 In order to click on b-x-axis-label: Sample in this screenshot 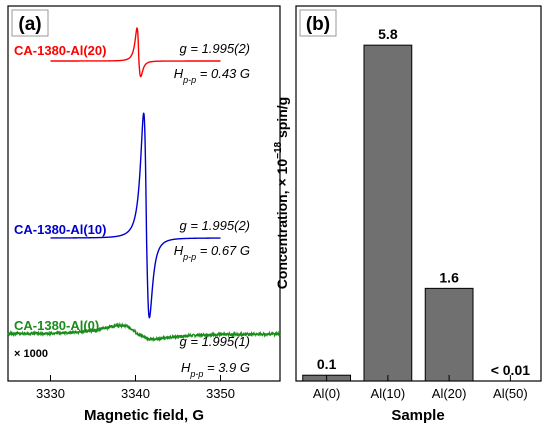, I will do `click(417, 415)`.